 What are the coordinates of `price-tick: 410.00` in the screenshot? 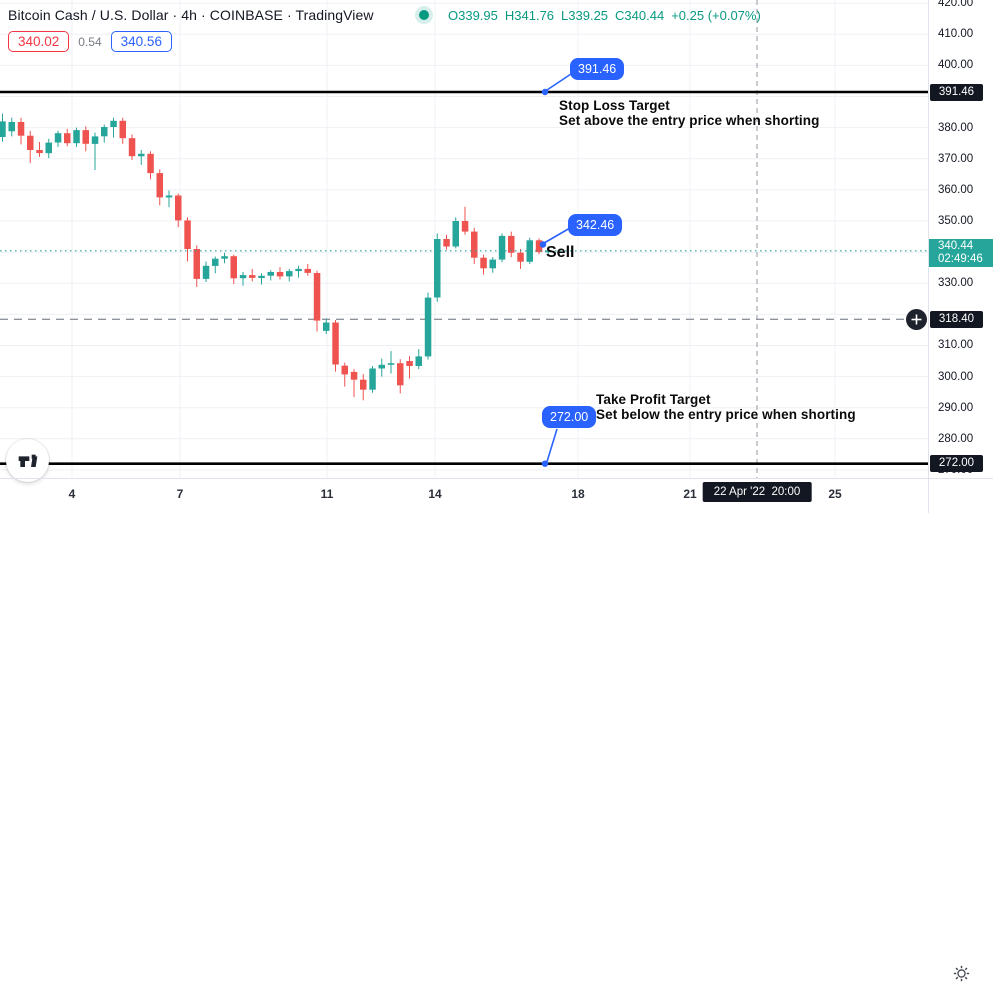 It's located at (956, 34).